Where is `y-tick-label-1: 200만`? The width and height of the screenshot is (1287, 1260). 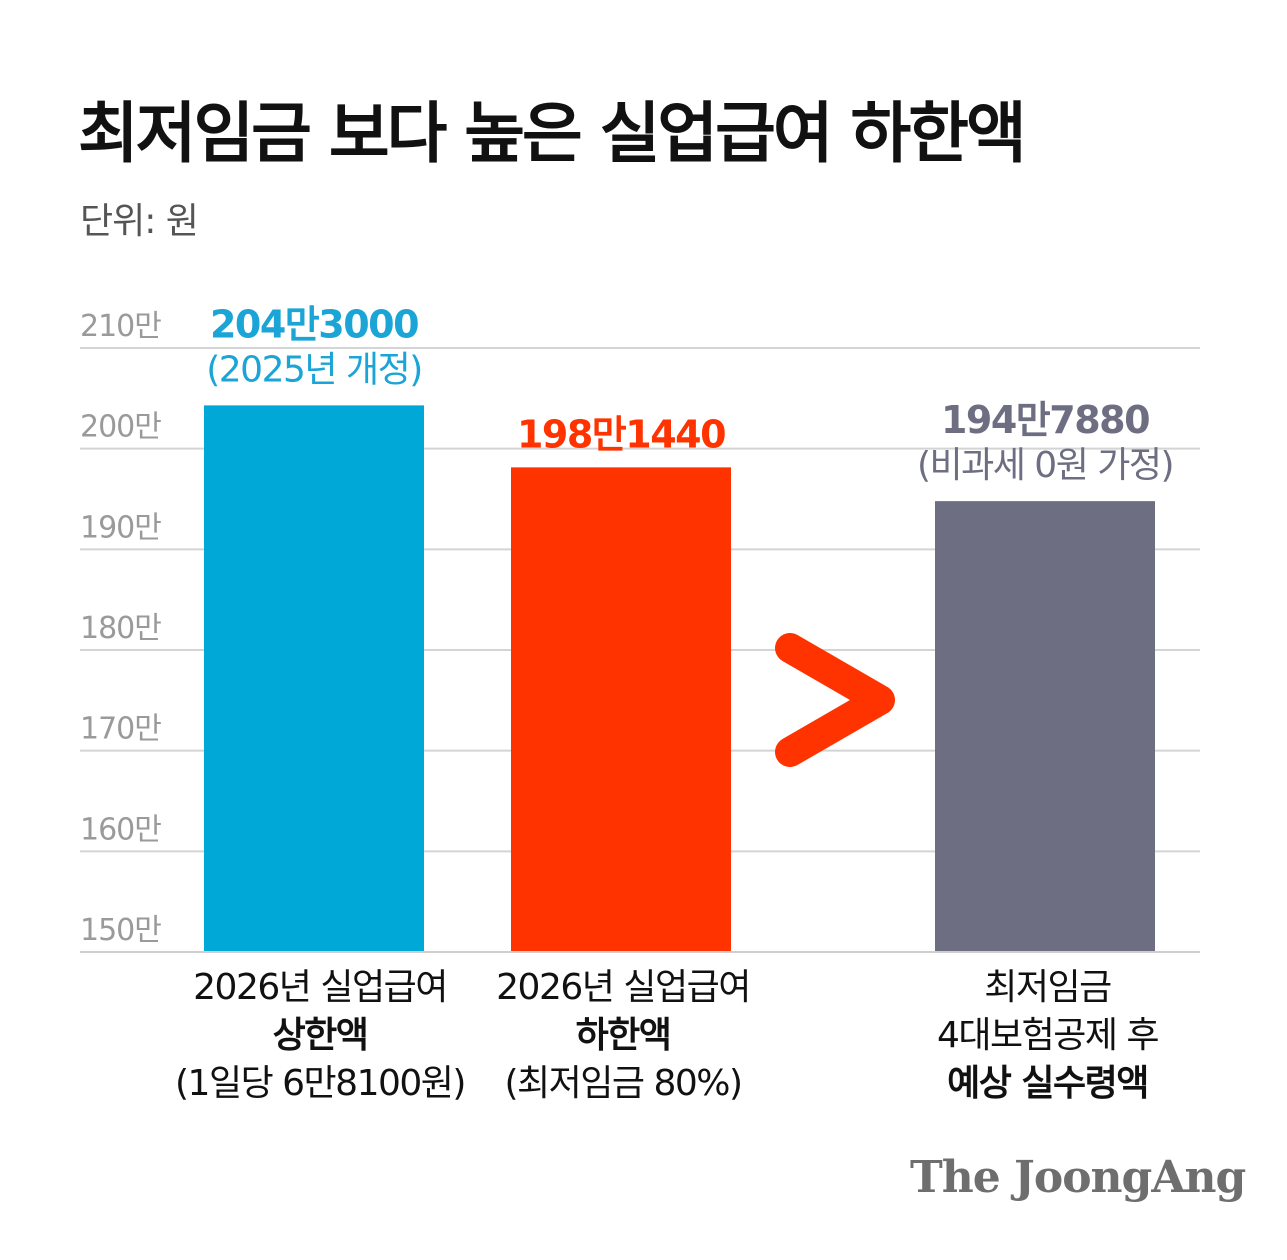
y-tick-label-1: 200만 is located at coordinates (120, 427).